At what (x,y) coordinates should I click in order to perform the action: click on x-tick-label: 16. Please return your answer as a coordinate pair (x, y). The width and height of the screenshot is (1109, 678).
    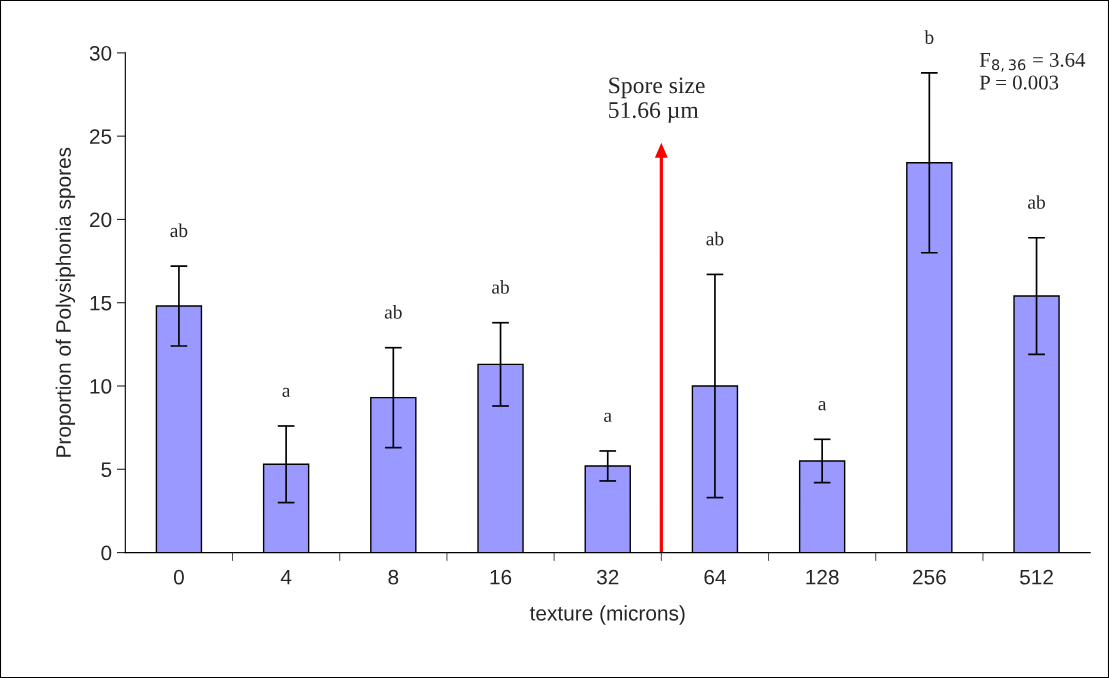
    Looking at the image, I should click on (501, 577).